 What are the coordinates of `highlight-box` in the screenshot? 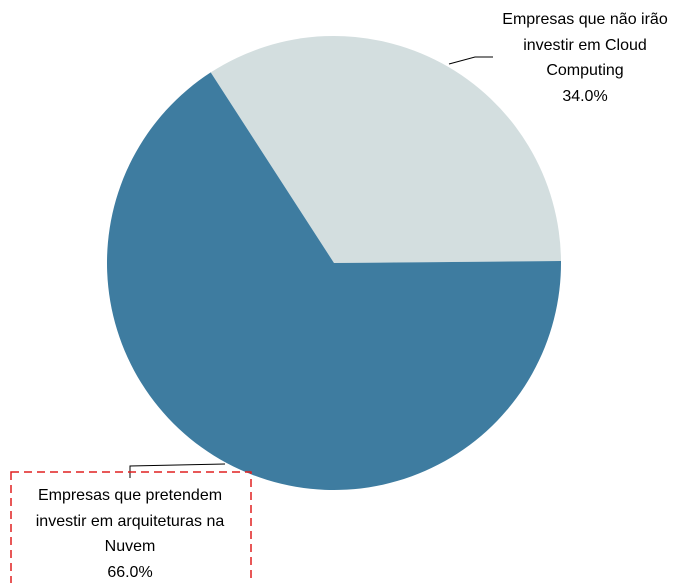 It's located at (131, 527).